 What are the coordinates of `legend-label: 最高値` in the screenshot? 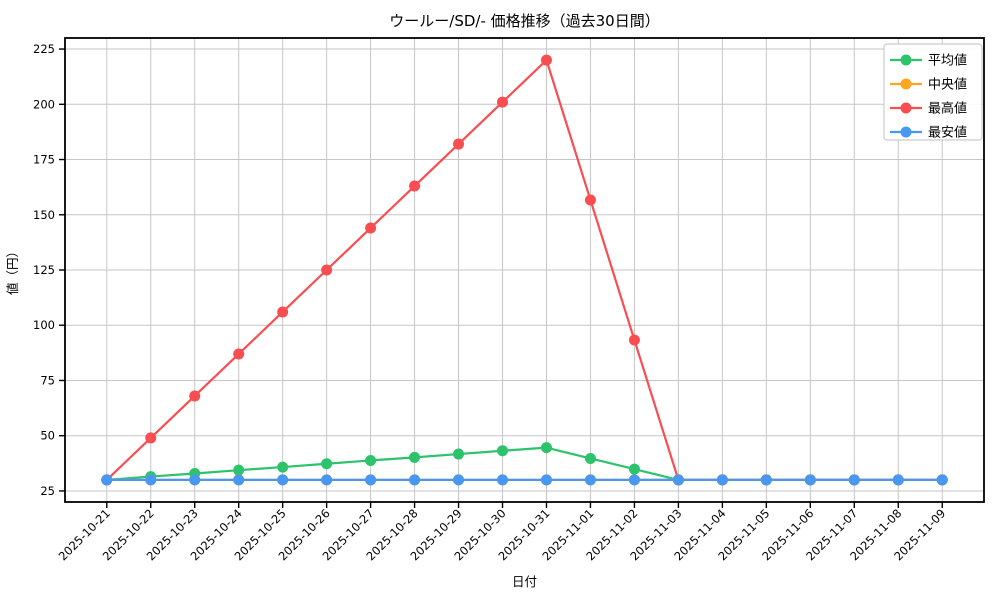 It's located at (947, 109).